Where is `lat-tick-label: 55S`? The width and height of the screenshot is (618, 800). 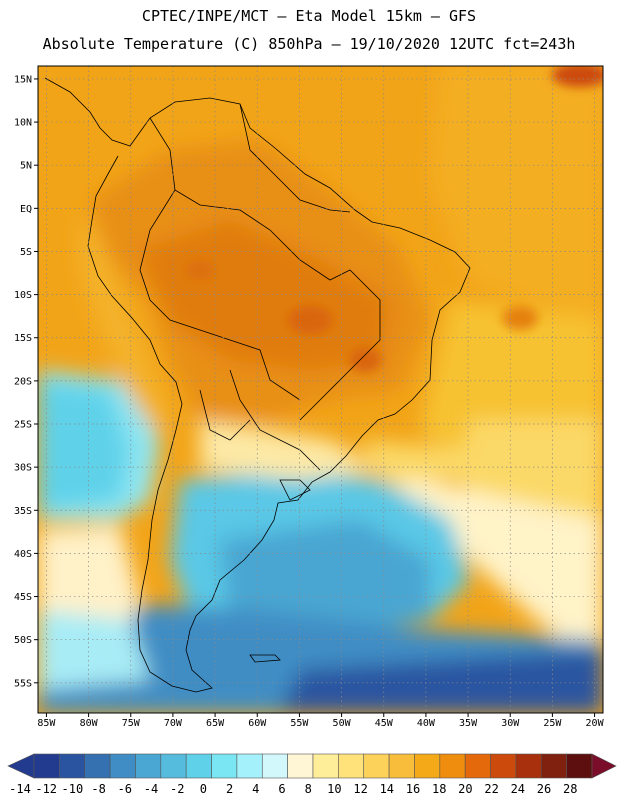
lat-tick-label: 55S is located at coordinates (23, 683).